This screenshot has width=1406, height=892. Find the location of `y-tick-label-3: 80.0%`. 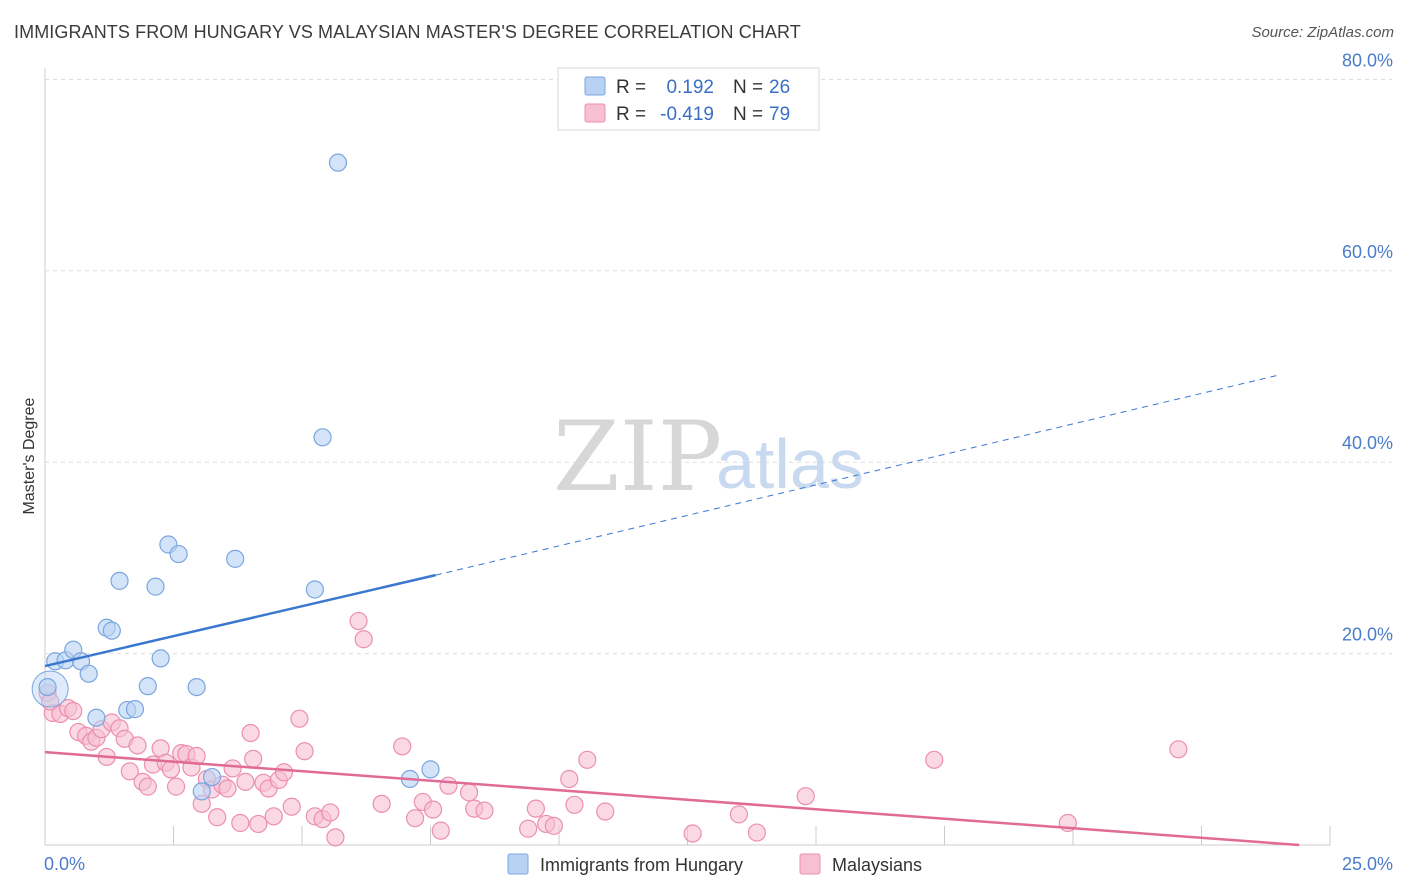

y-tick-label-3: 80.0% is located at coordinates (1367, 60).